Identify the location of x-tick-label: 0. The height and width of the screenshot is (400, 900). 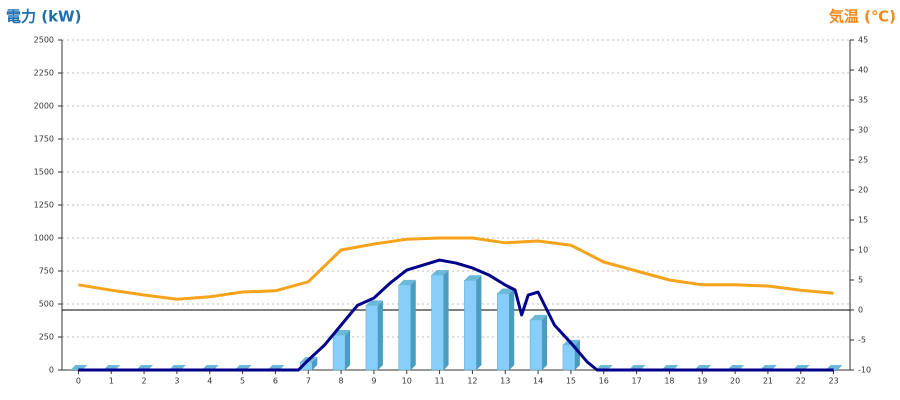
(78, 381).